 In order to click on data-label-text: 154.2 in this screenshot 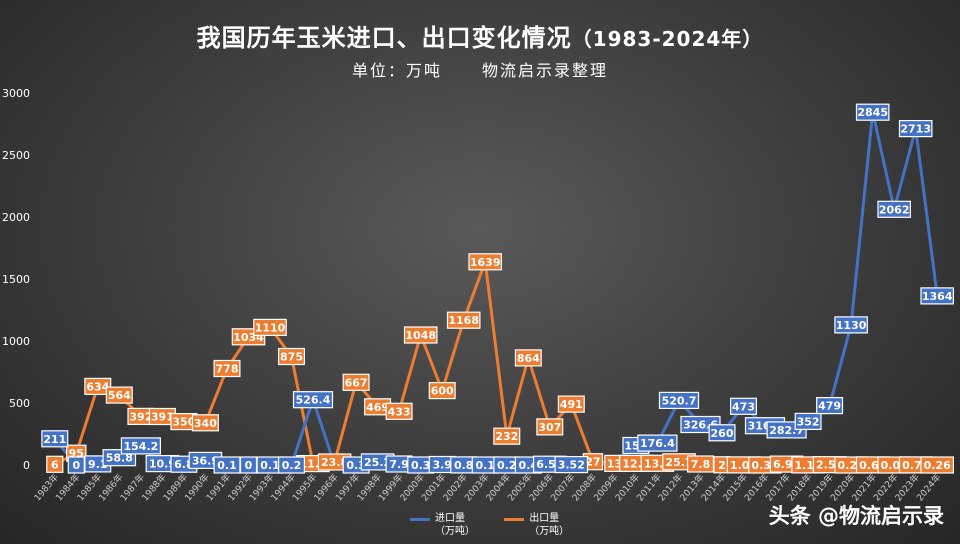, I will do `click(141, 446)`.